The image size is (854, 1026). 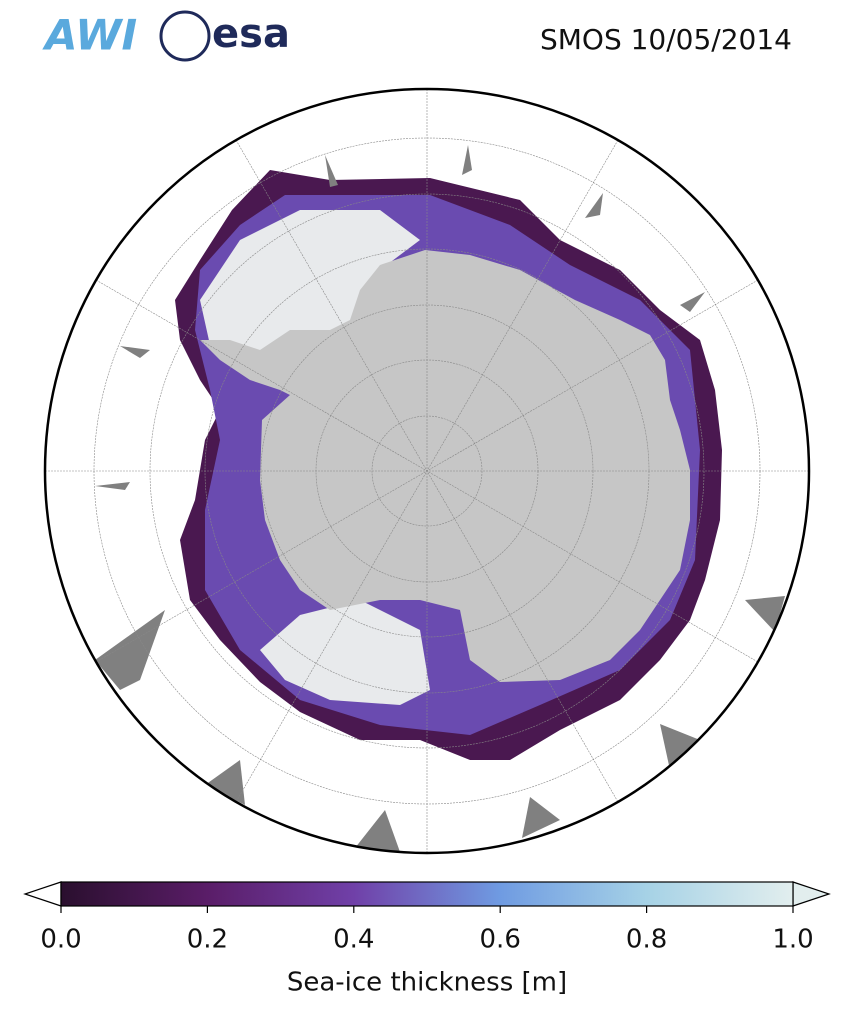 What do you see at coordinates (427, 983) in the screenshot?
I see `colorbar-label: Sea-ice thickness [m]` at bounding box center [427, 983].